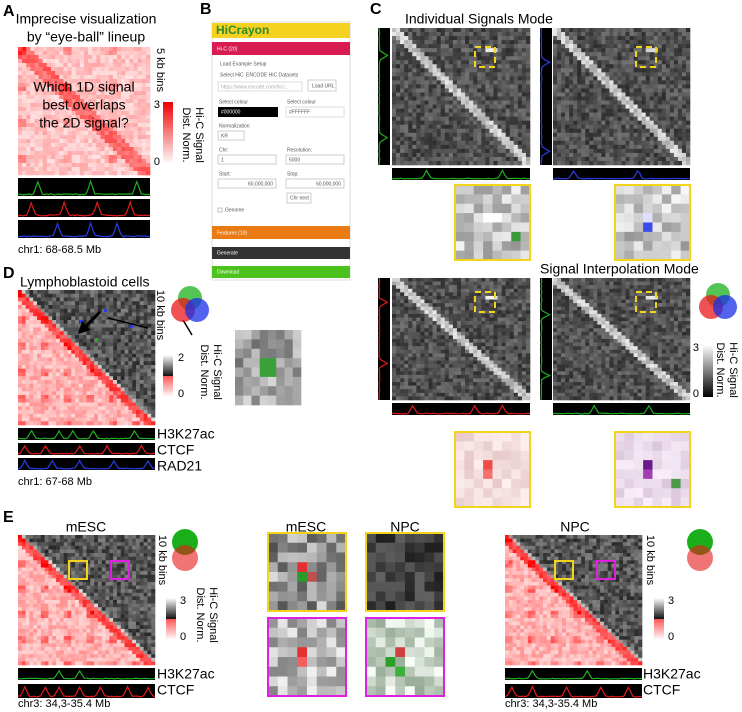 Image resolution: width=742 pixels, height=712 pixels. I want to click on field-label: Start:, so click(225, 174).